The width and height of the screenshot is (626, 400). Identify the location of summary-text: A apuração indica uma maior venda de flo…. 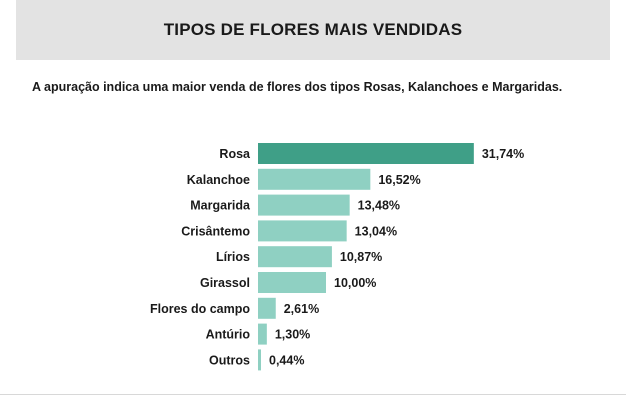
(297, 87).